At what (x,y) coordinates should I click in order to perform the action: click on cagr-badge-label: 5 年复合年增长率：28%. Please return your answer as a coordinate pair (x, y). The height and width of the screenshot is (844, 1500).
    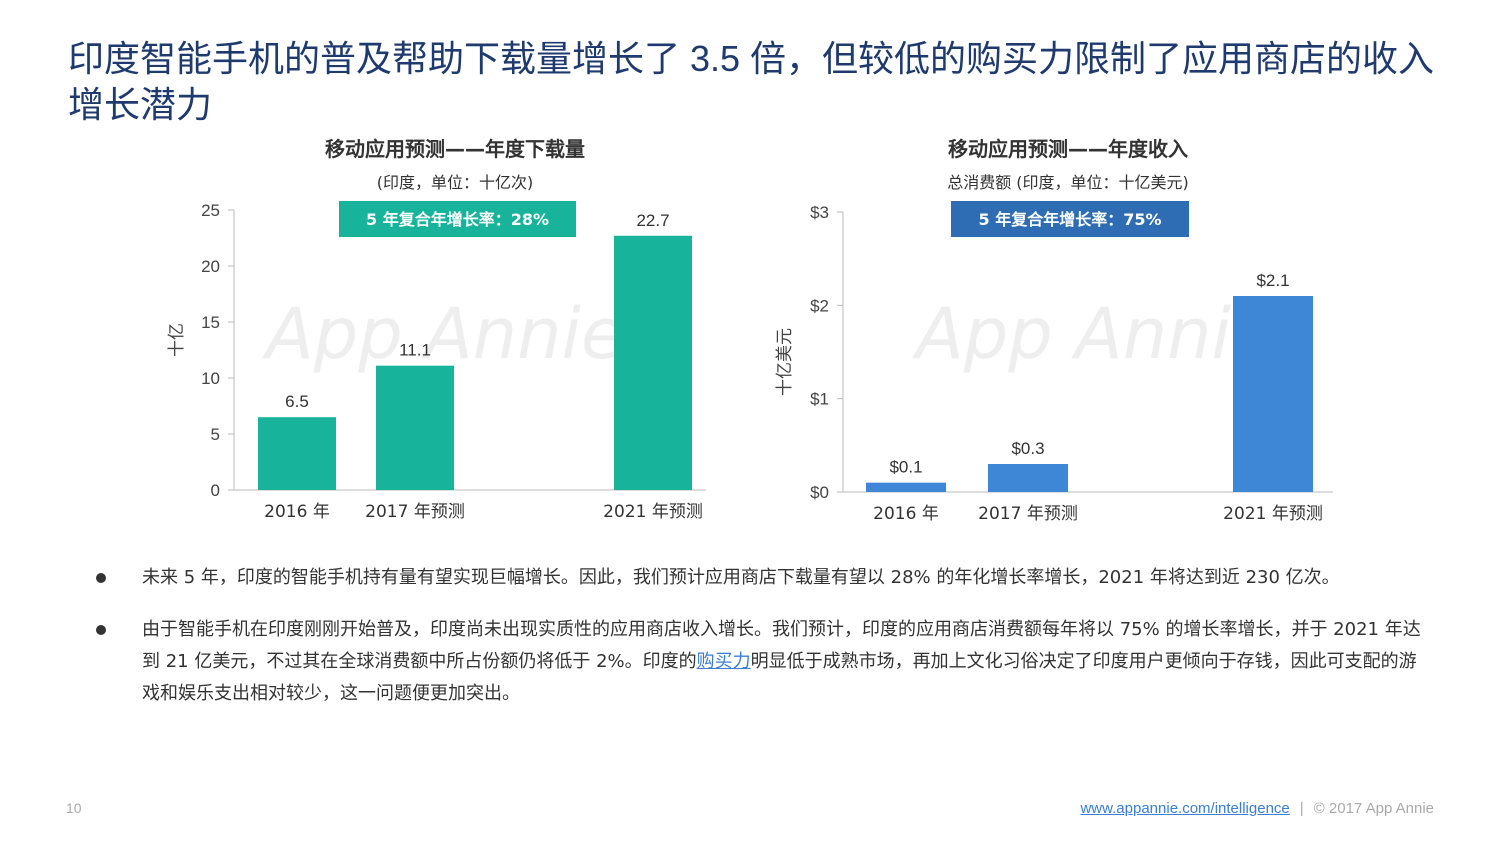
    Looking at the image, I should click on (457, 219).